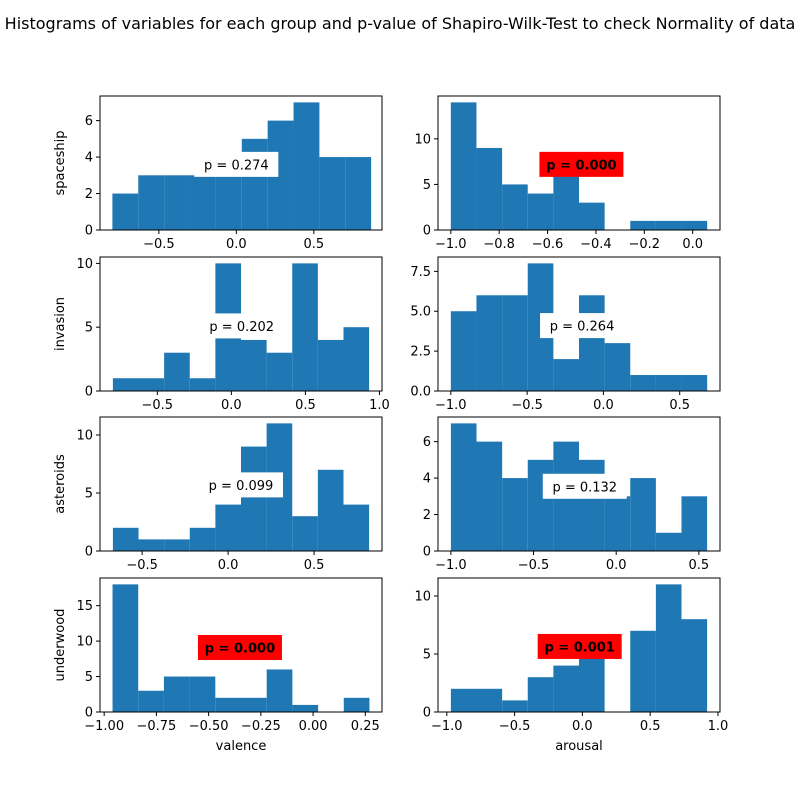 The width and height of the screenshot is (800, 800). Describe the element at coordinates (645, 244) in the screenshot. I see `x-tick-label: −0.2` at that location.